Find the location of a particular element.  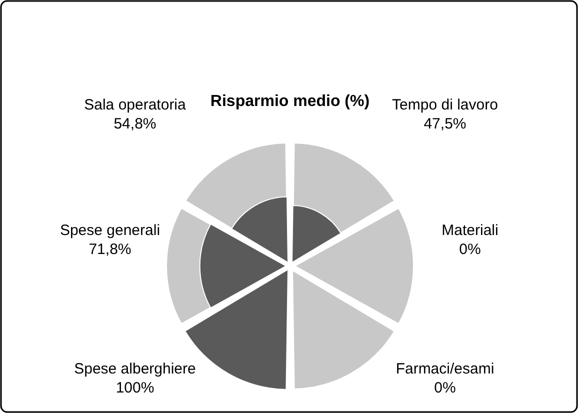

category-label: Spese alberghiere is located at coordinates (135, 369).